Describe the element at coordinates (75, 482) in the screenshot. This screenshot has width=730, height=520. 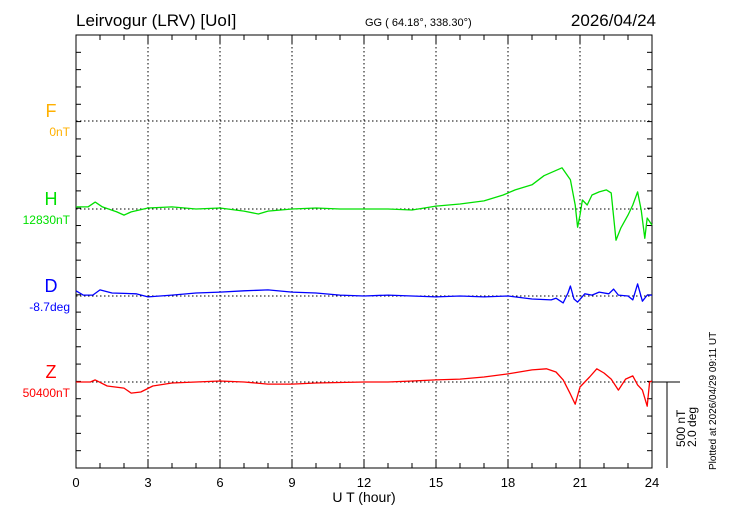
I see `x-tick-label: 0` at that location.